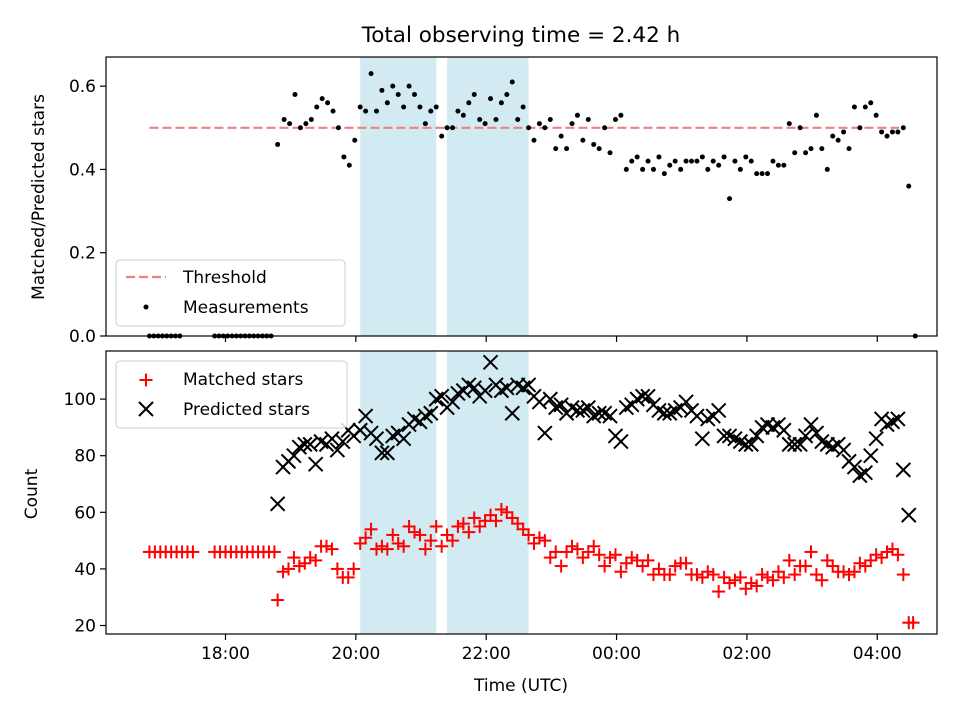 Image resolution: width=960 pixels, height=720 pixels. What do you see at coordinates (877, 654) in the screenshot?
I see `x-tick-label: 04:00` at bounding box center [877, 654].